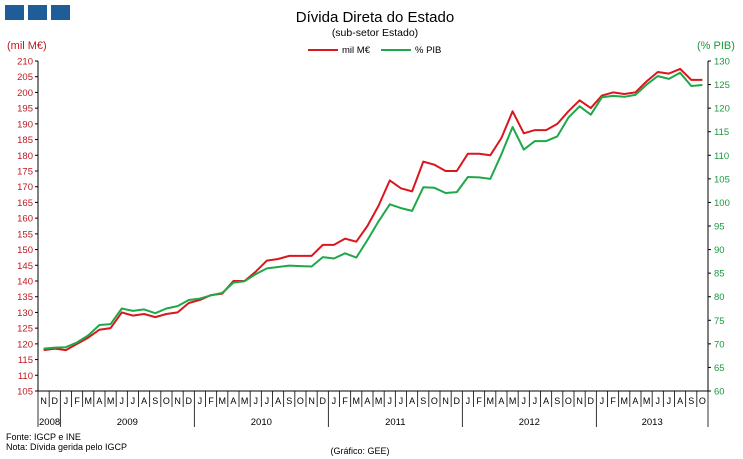  Describe the element at coordinates (25, 234) in the screenshot. I see `left-tick-label: 155` at that location.